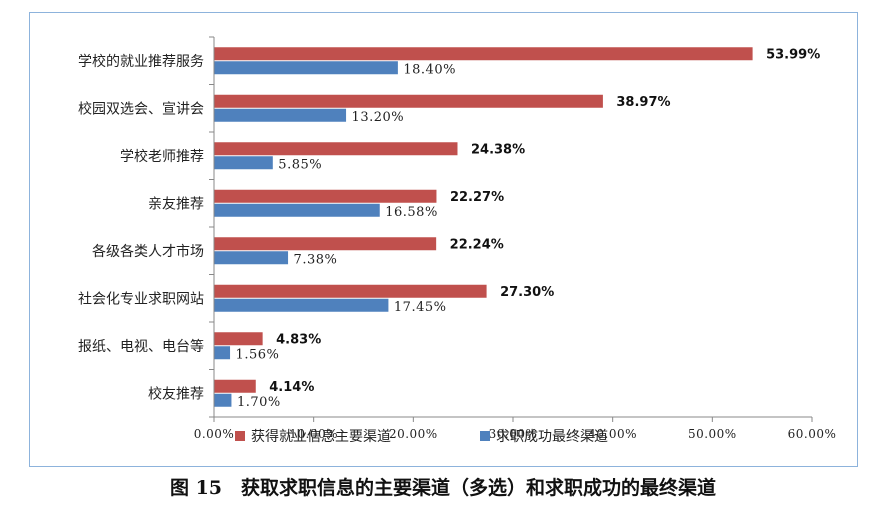 Image resolution: width=886 pixels, height=508 pixels. I want to click on data-label-final-channel: 1.56%, so click(258, 354).